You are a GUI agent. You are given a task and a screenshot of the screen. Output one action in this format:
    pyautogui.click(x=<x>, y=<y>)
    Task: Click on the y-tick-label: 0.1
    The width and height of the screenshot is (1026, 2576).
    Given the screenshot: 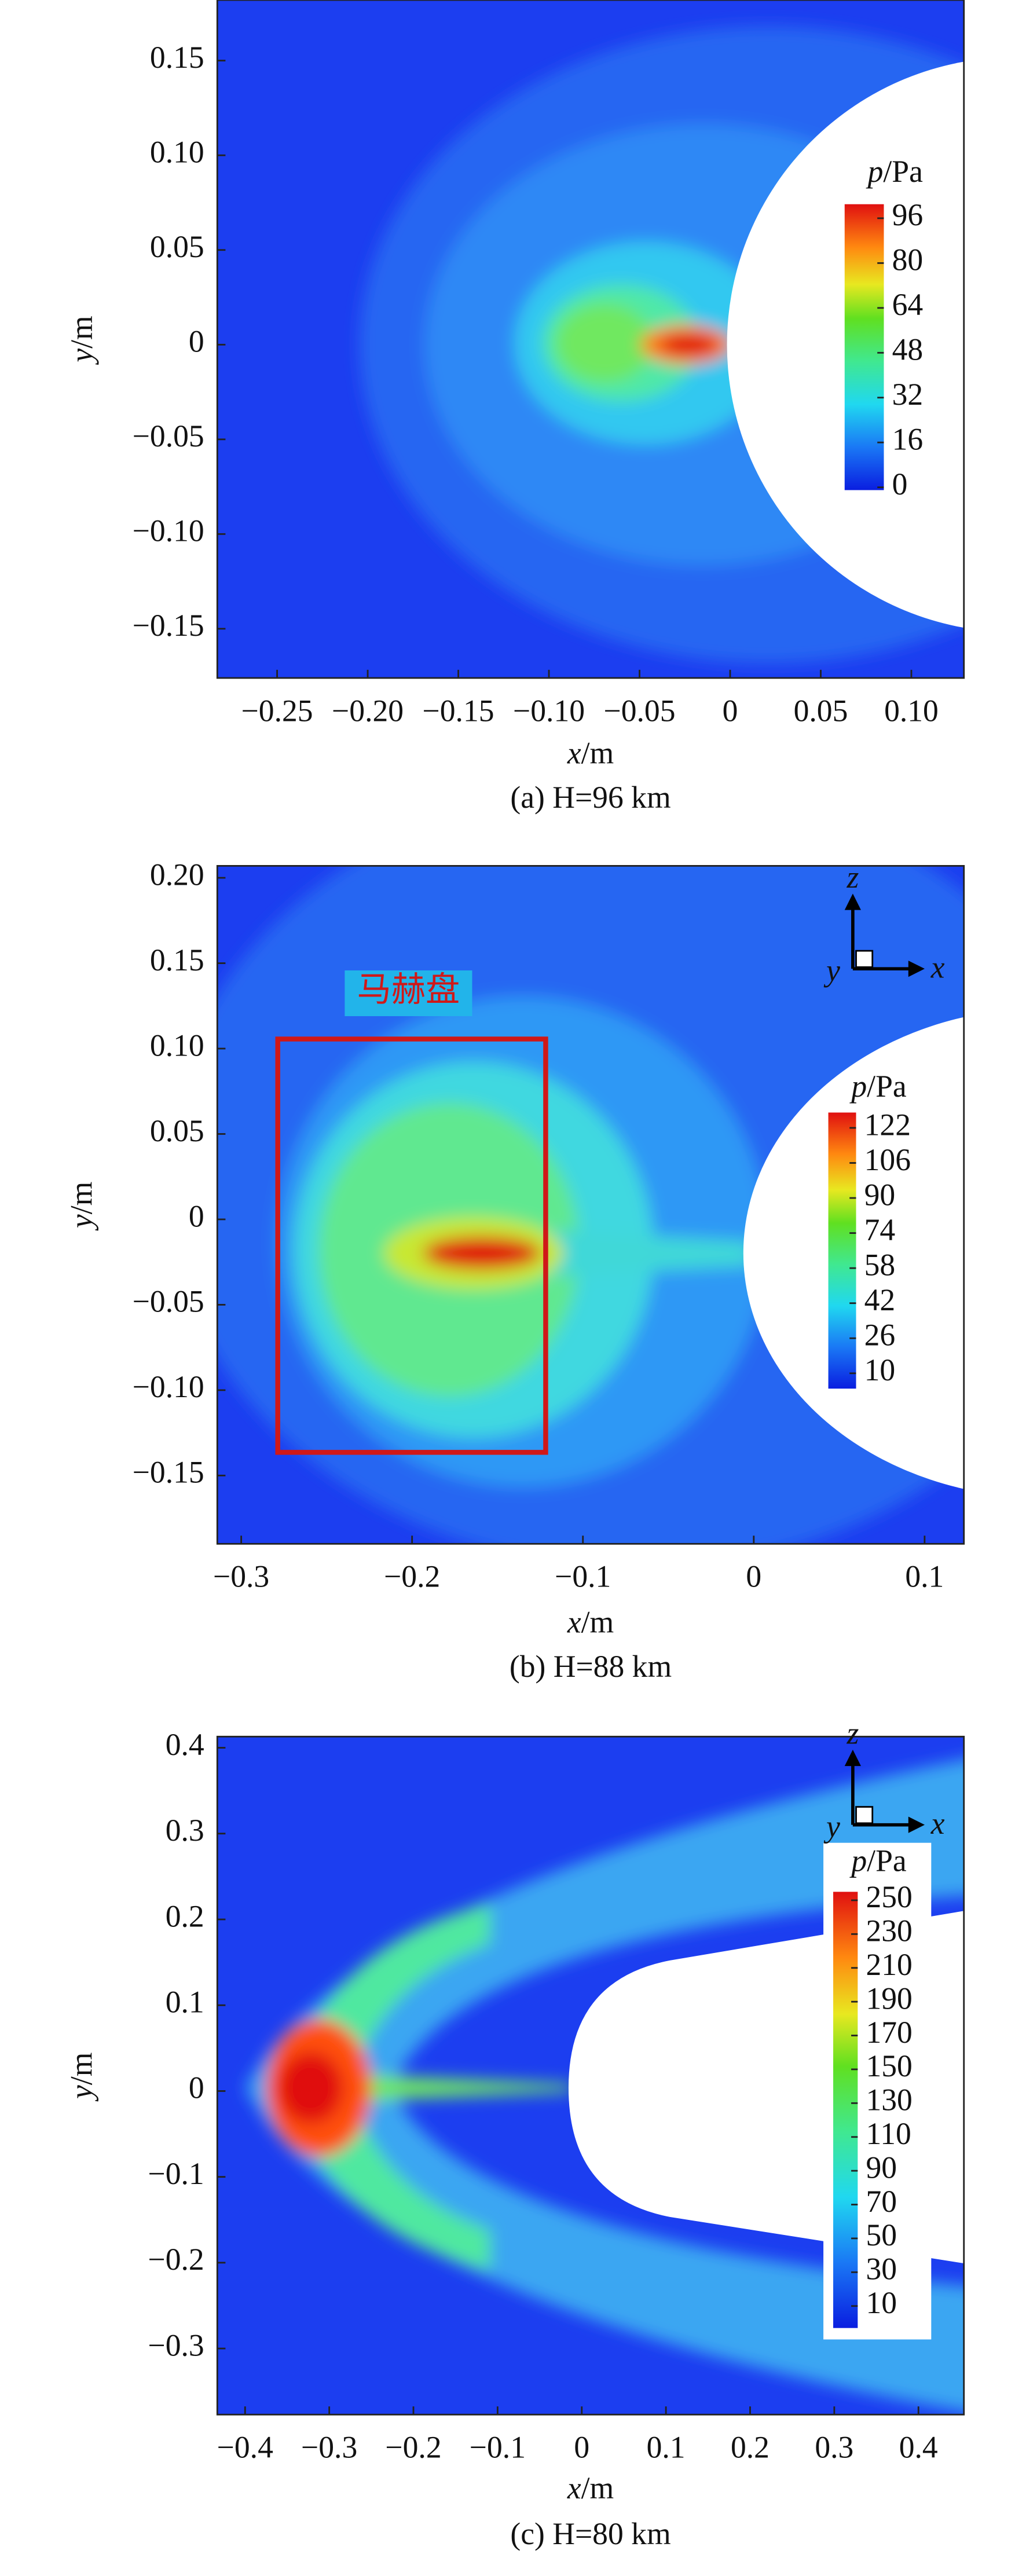 What is the action you would take?
    pyautogui.click(x=185, y=2002)
    